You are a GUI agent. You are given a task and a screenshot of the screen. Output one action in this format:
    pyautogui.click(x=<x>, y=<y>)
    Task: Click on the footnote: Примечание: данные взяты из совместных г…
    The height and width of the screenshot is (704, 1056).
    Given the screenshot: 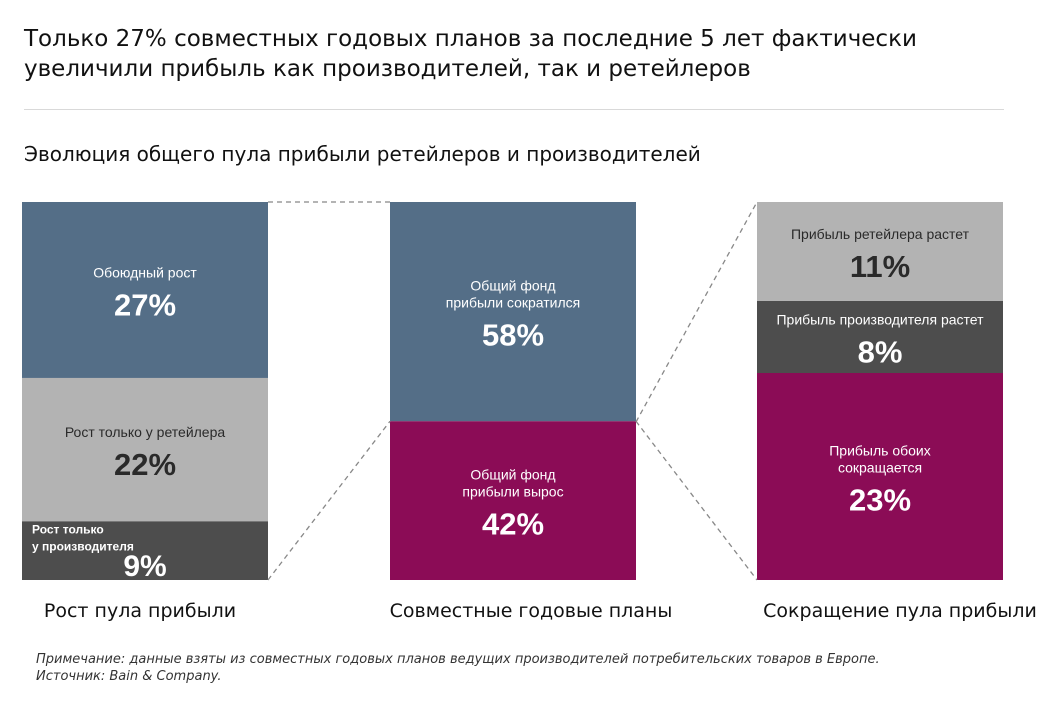 What is the action you would take?
    pyautogui.click(x=458, y=668)
    